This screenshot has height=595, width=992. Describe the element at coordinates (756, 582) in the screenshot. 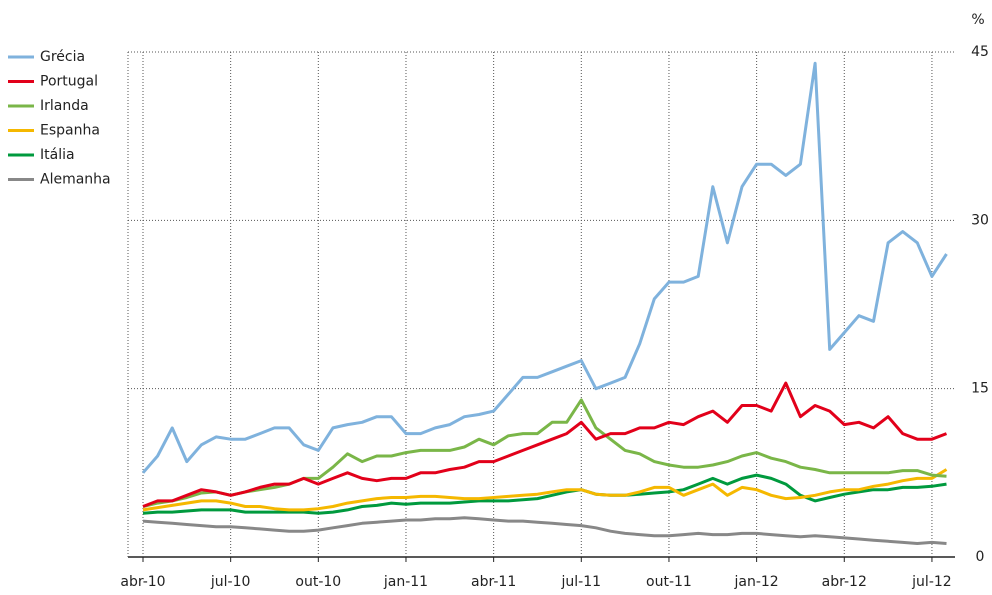

I see `x-tick-label: jan-12` at that location.